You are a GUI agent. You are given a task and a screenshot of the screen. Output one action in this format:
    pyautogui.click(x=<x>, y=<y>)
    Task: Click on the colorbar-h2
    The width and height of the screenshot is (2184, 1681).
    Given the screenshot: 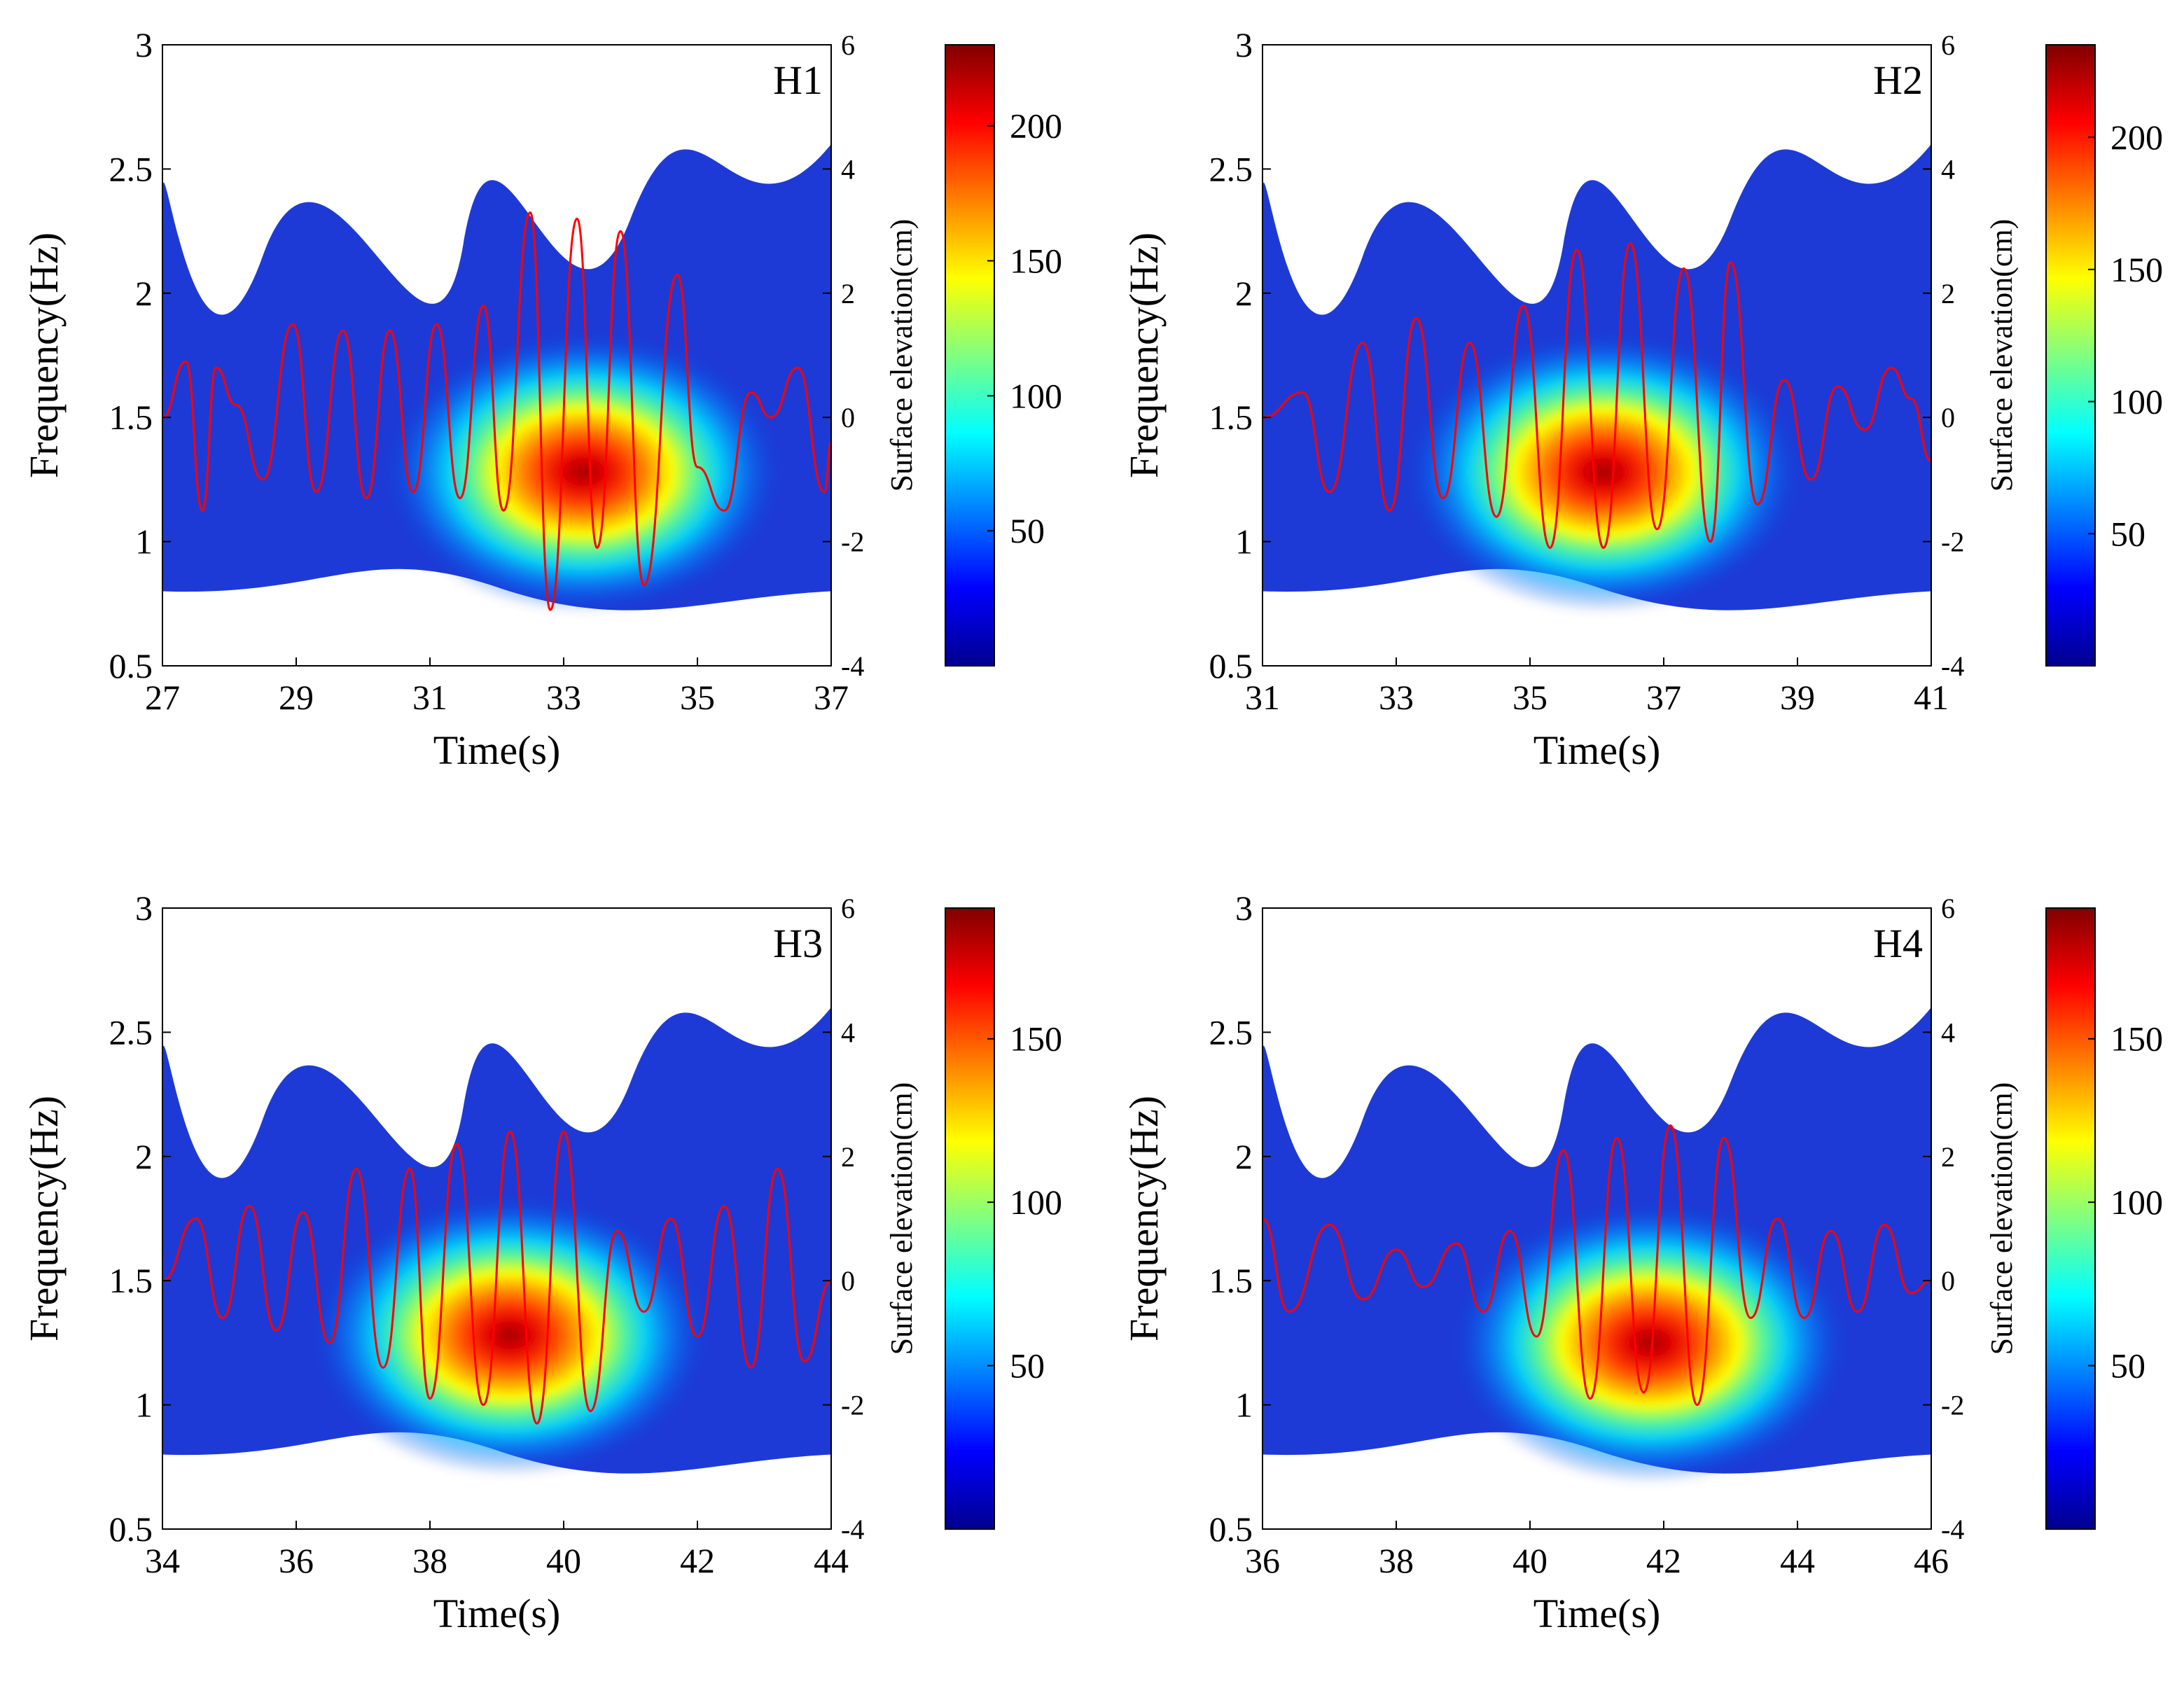 What is the action you would take?
    pyautogui.click(x=2070, y=355)
    